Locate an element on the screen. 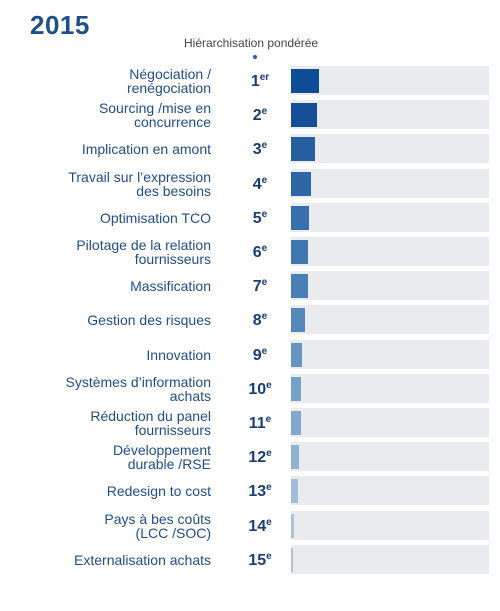 The image size is (500, 611). rank-label: 2e is located at coordinates (260, 115).